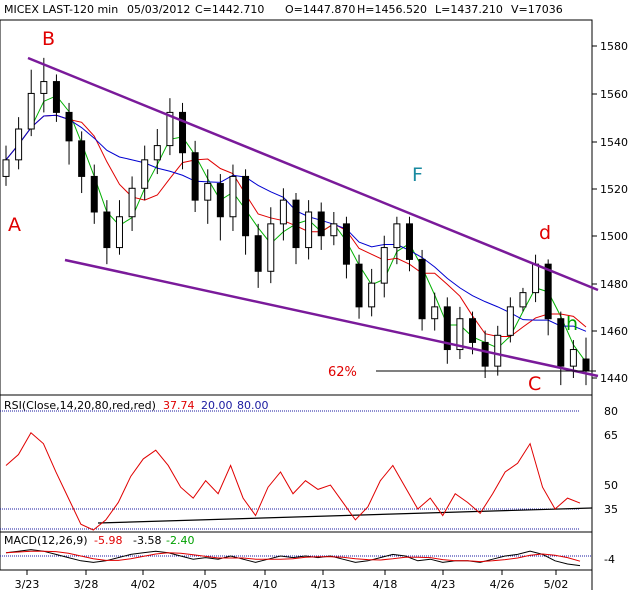 This screenshot has width=636, height=595. Describe the element at coordinates (611, 509) in the screenshot. I see `rsi-axis-35: 35` at that location.